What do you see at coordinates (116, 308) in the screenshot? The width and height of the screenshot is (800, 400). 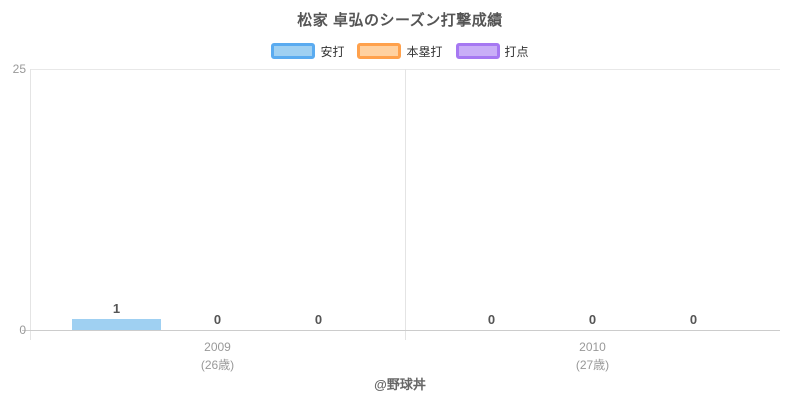 I see `bar-value-label: 1` at bounding box center [116, 308].